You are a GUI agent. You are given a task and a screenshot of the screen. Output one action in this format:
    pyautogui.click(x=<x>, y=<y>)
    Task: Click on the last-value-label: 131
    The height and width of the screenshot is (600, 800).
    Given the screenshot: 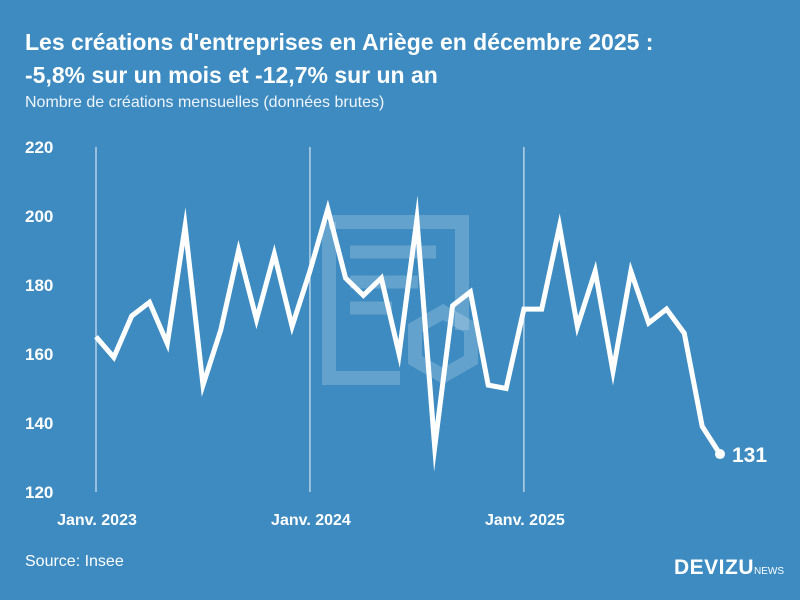 What is the action you would take?
    pyautogui.click(x=749, y=455)
    